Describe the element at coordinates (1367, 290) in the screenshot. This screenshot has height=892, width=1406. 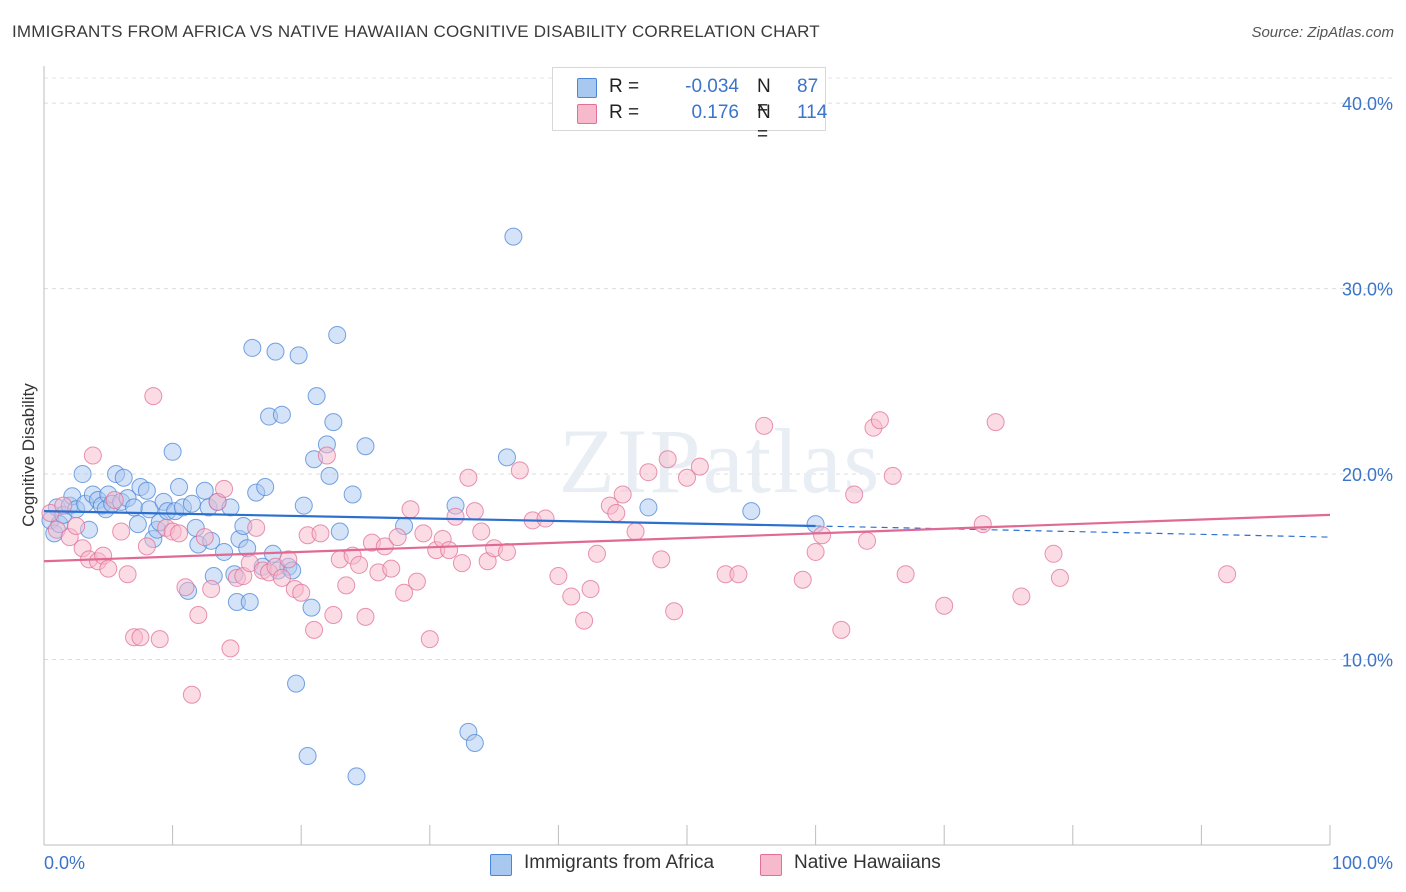
I see `y-tick-label: 30.0%` at that location.